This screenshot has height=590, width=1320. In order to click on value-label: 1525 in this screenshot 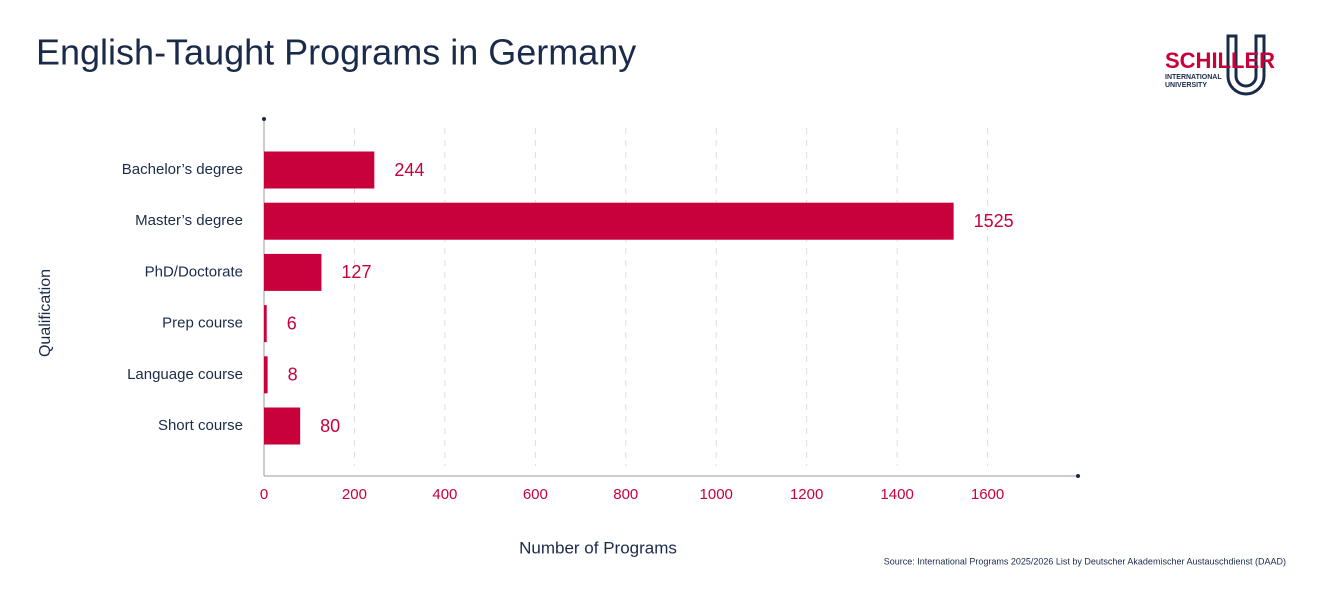, I will do `click(994, 221)`.